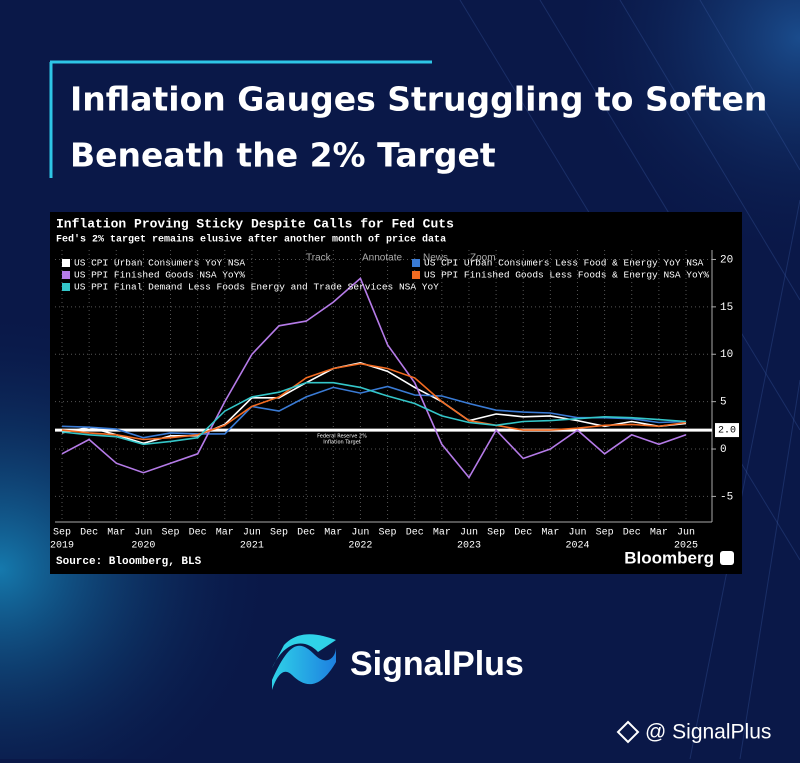 This screenshot has height=763, width=800. Describe the element at coordinates (159, 275) in the screenshot. I see `legend-label: US PPI Finished Goods NSA YoY%` at that location.